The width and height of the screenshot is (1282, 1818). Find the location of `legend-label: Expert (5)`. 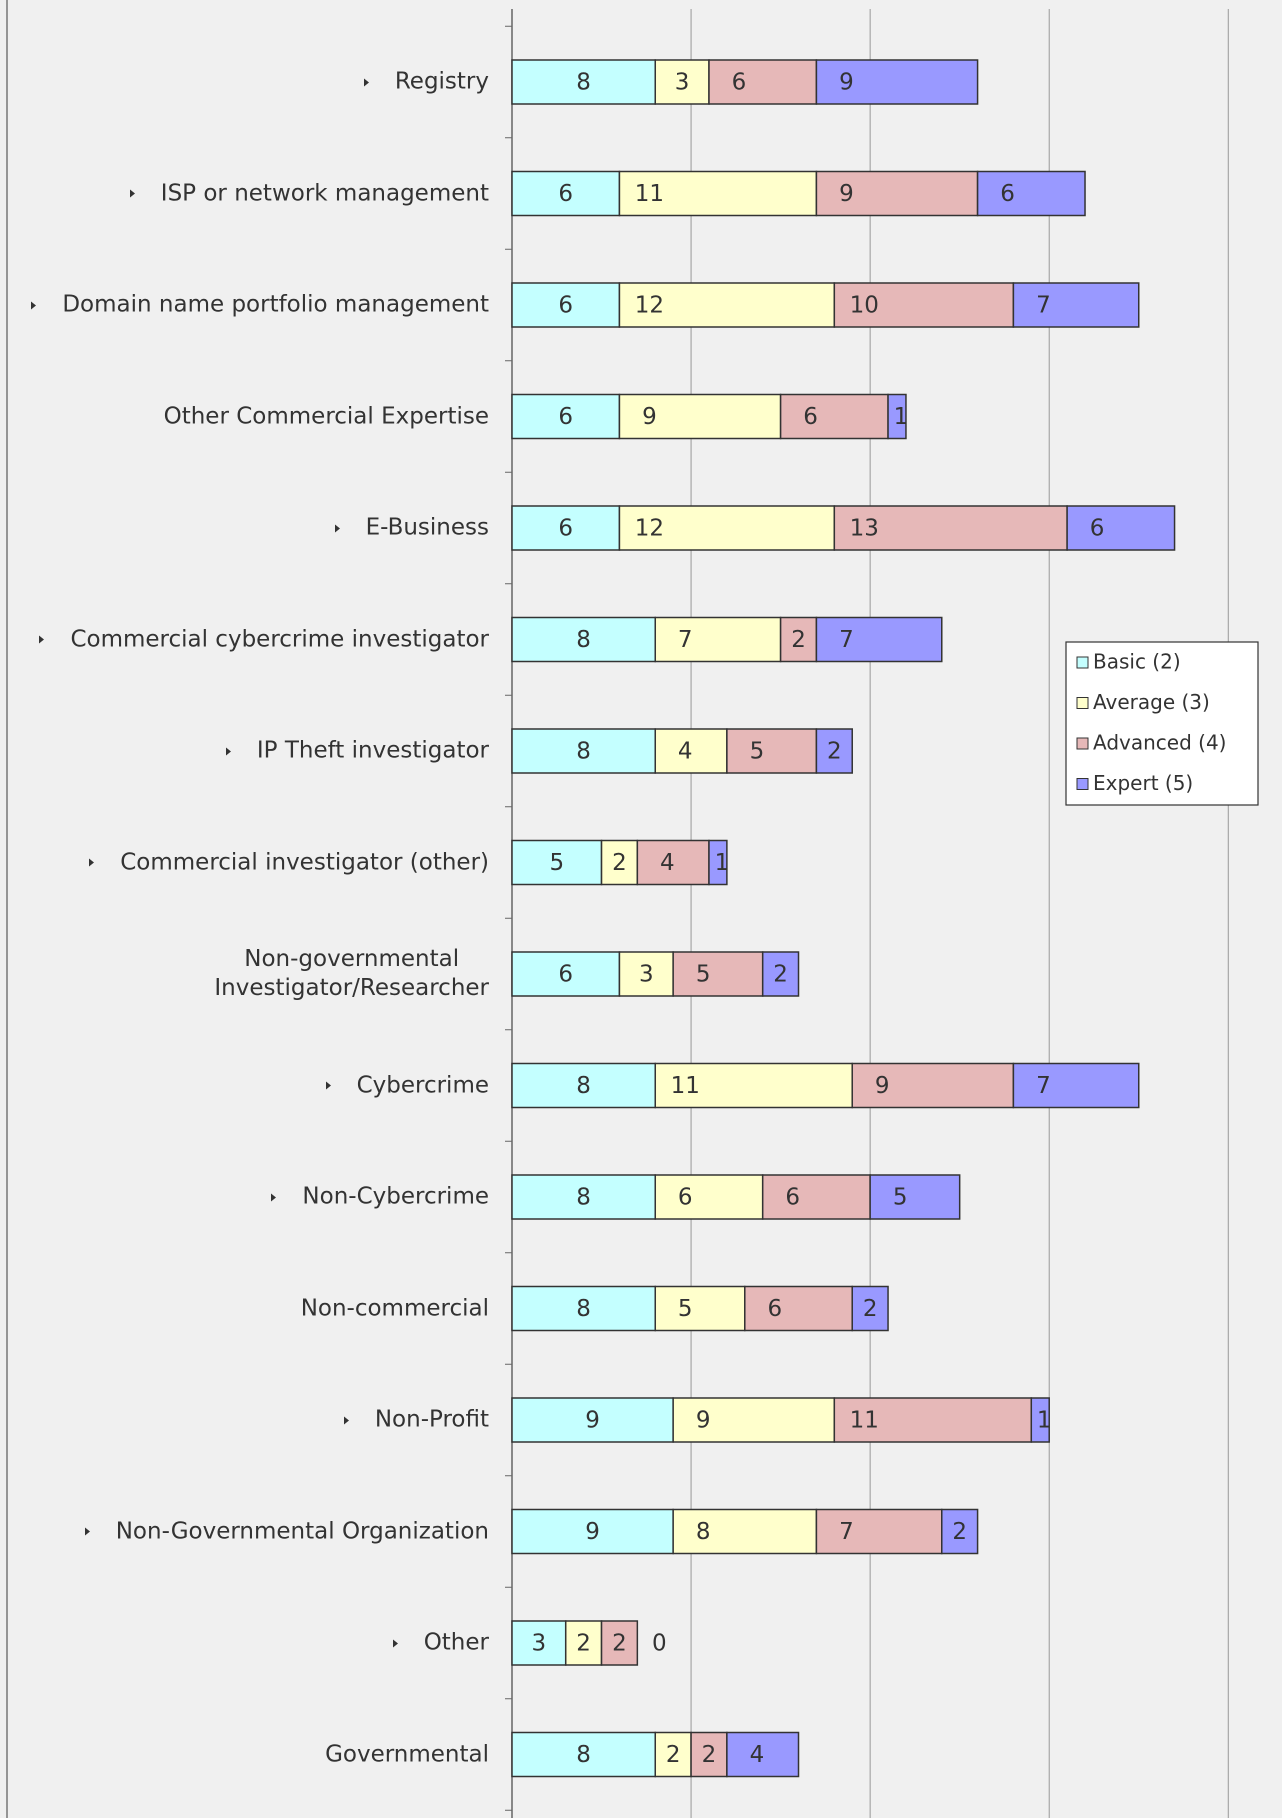

legend-label: Expert (5) is located at coordinates (1143, 783).